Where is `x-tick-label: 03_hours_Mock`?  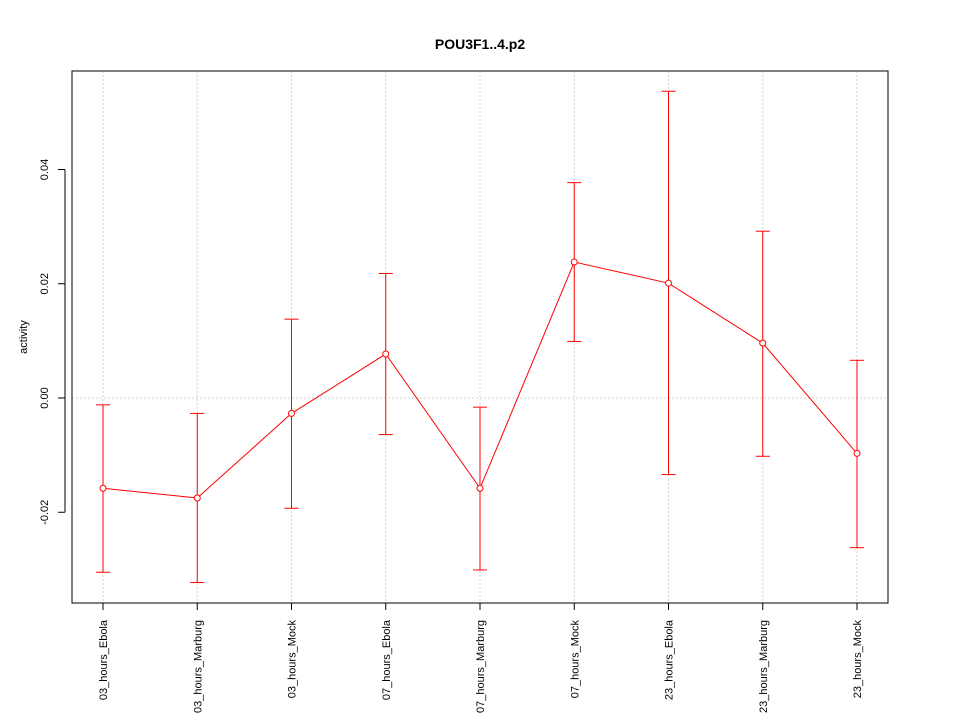
x-tick-label: 03_hours_Mock is located at coordinates (293, 659).